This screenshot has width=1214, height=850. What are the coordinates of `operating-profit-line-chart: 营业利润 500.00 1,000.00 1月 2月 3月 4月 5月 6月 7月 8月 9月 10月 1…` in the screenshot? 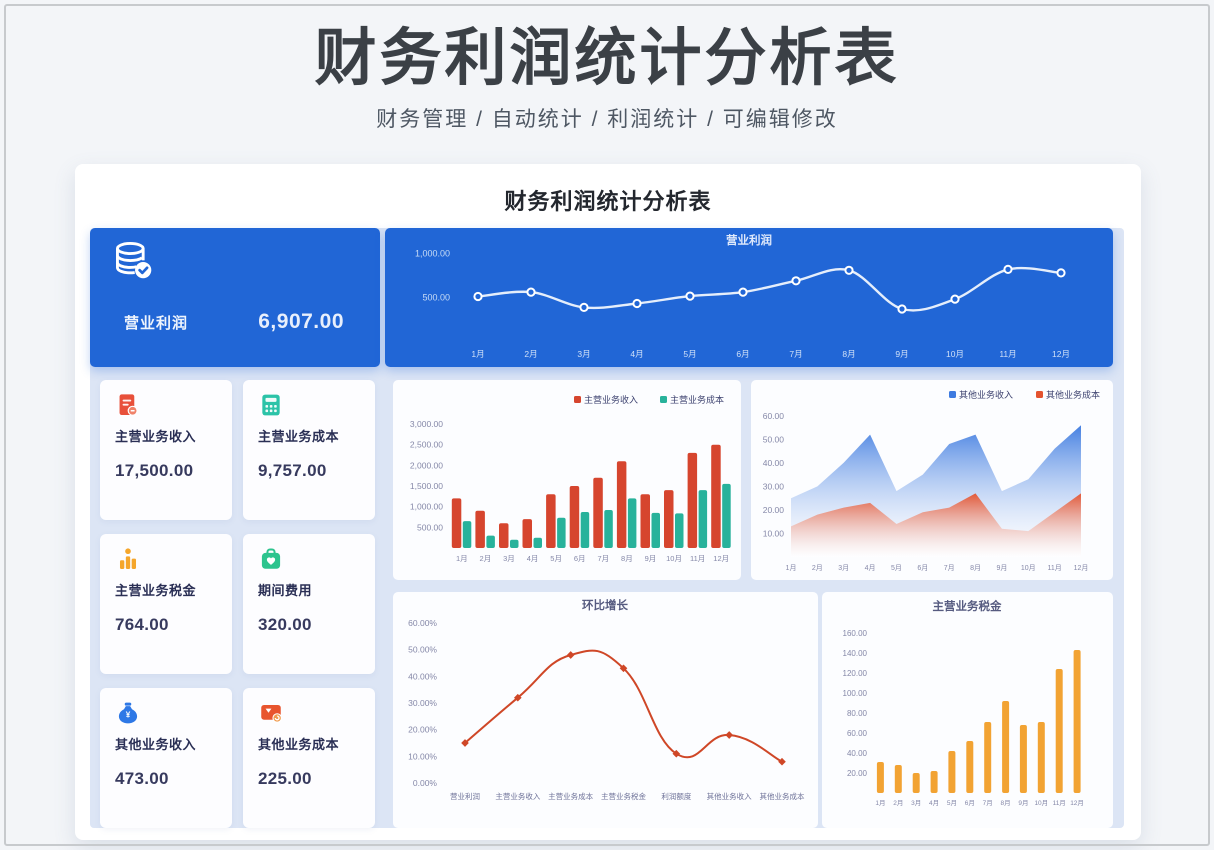 It's located at (742, 296).